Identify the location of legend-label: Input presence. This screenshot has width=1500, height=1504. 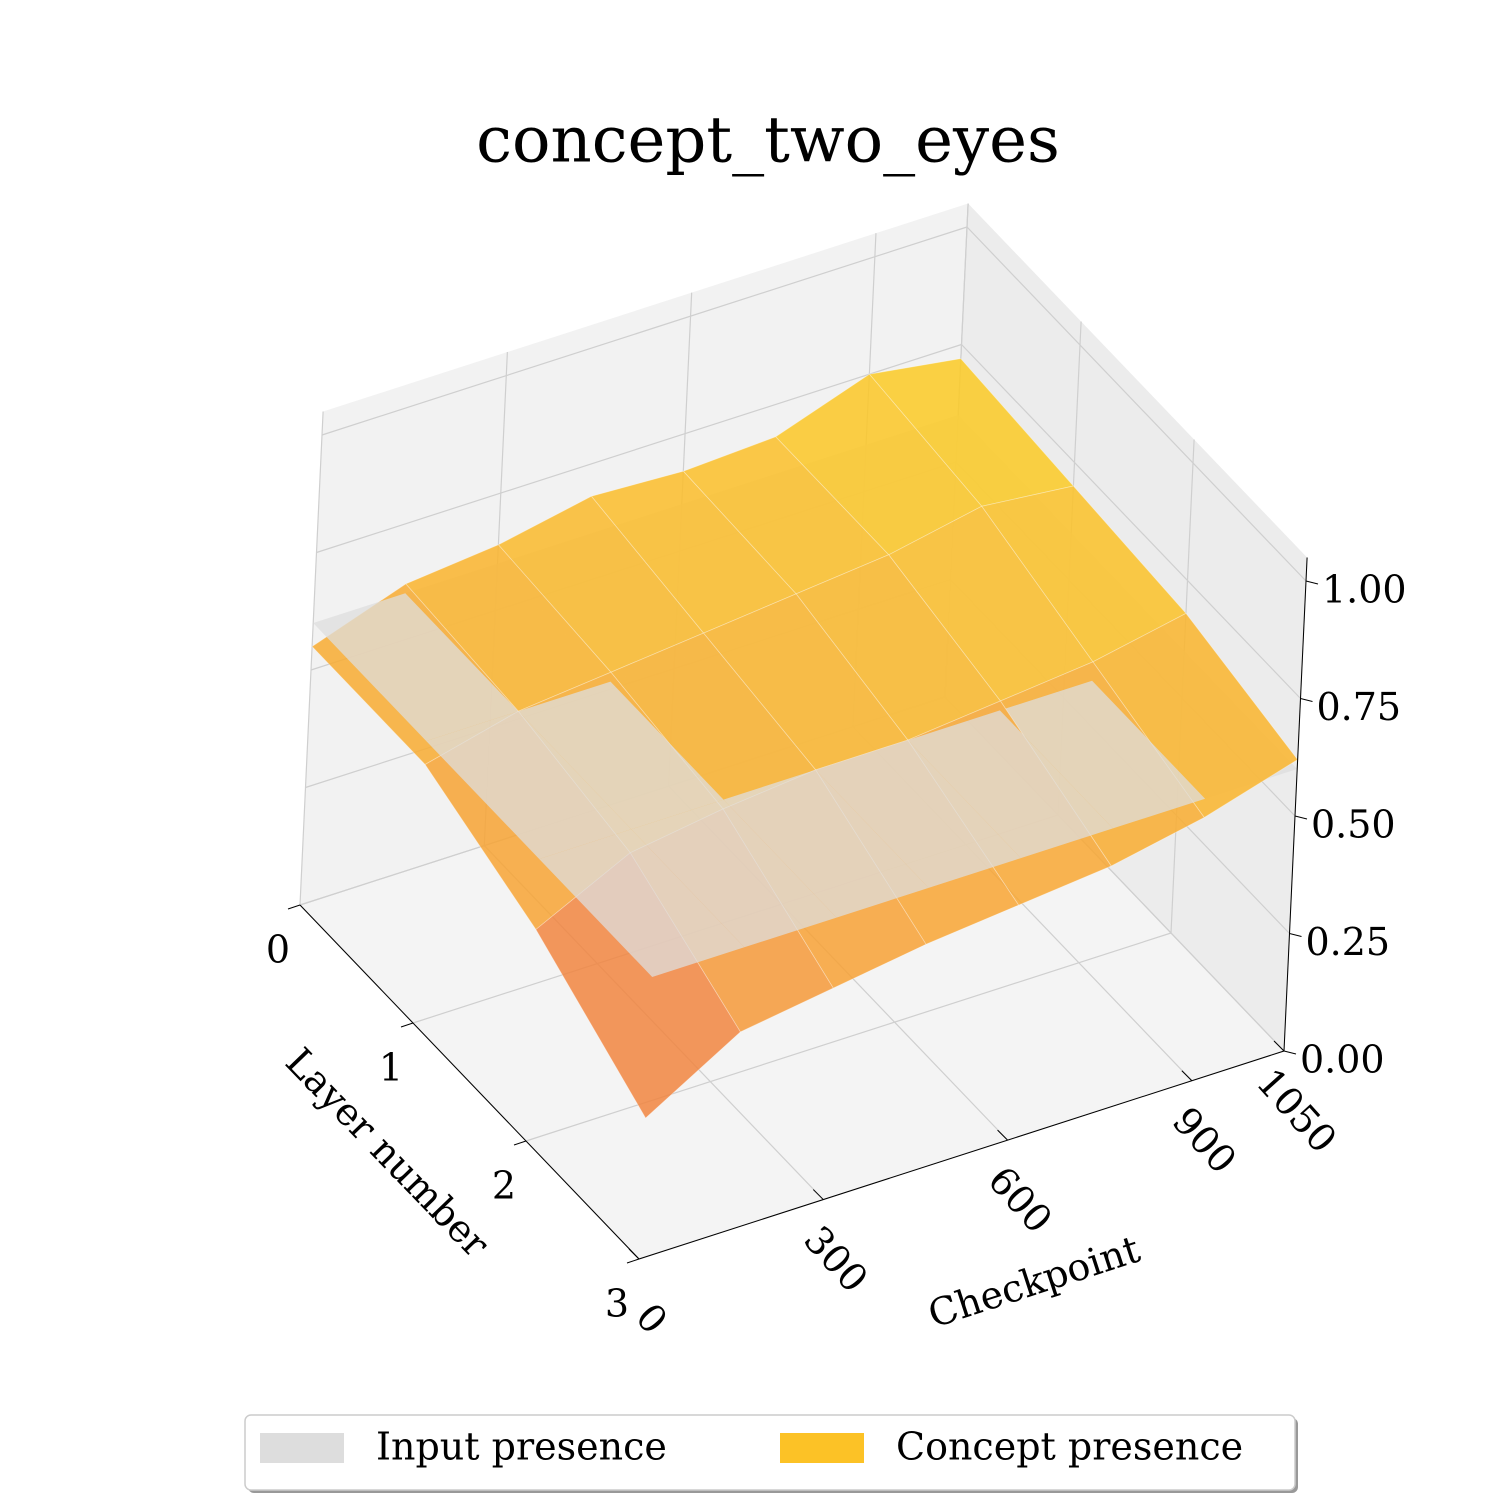
(521, 1447).